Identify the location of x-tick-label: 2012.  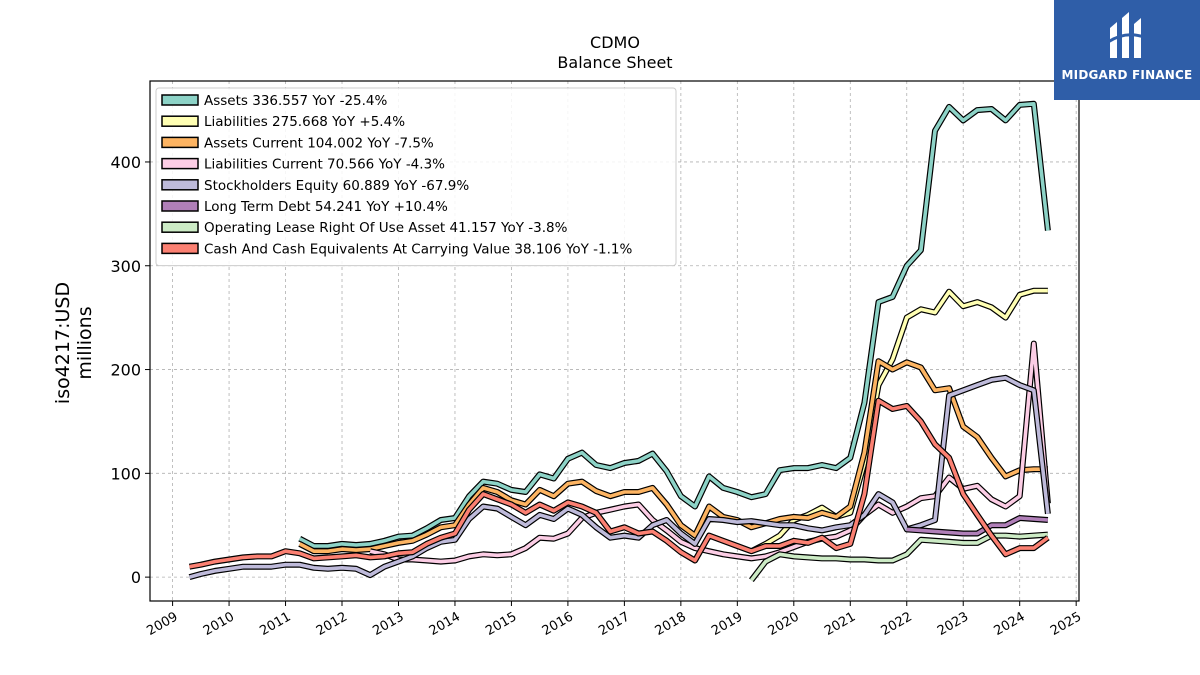
(332, 624).